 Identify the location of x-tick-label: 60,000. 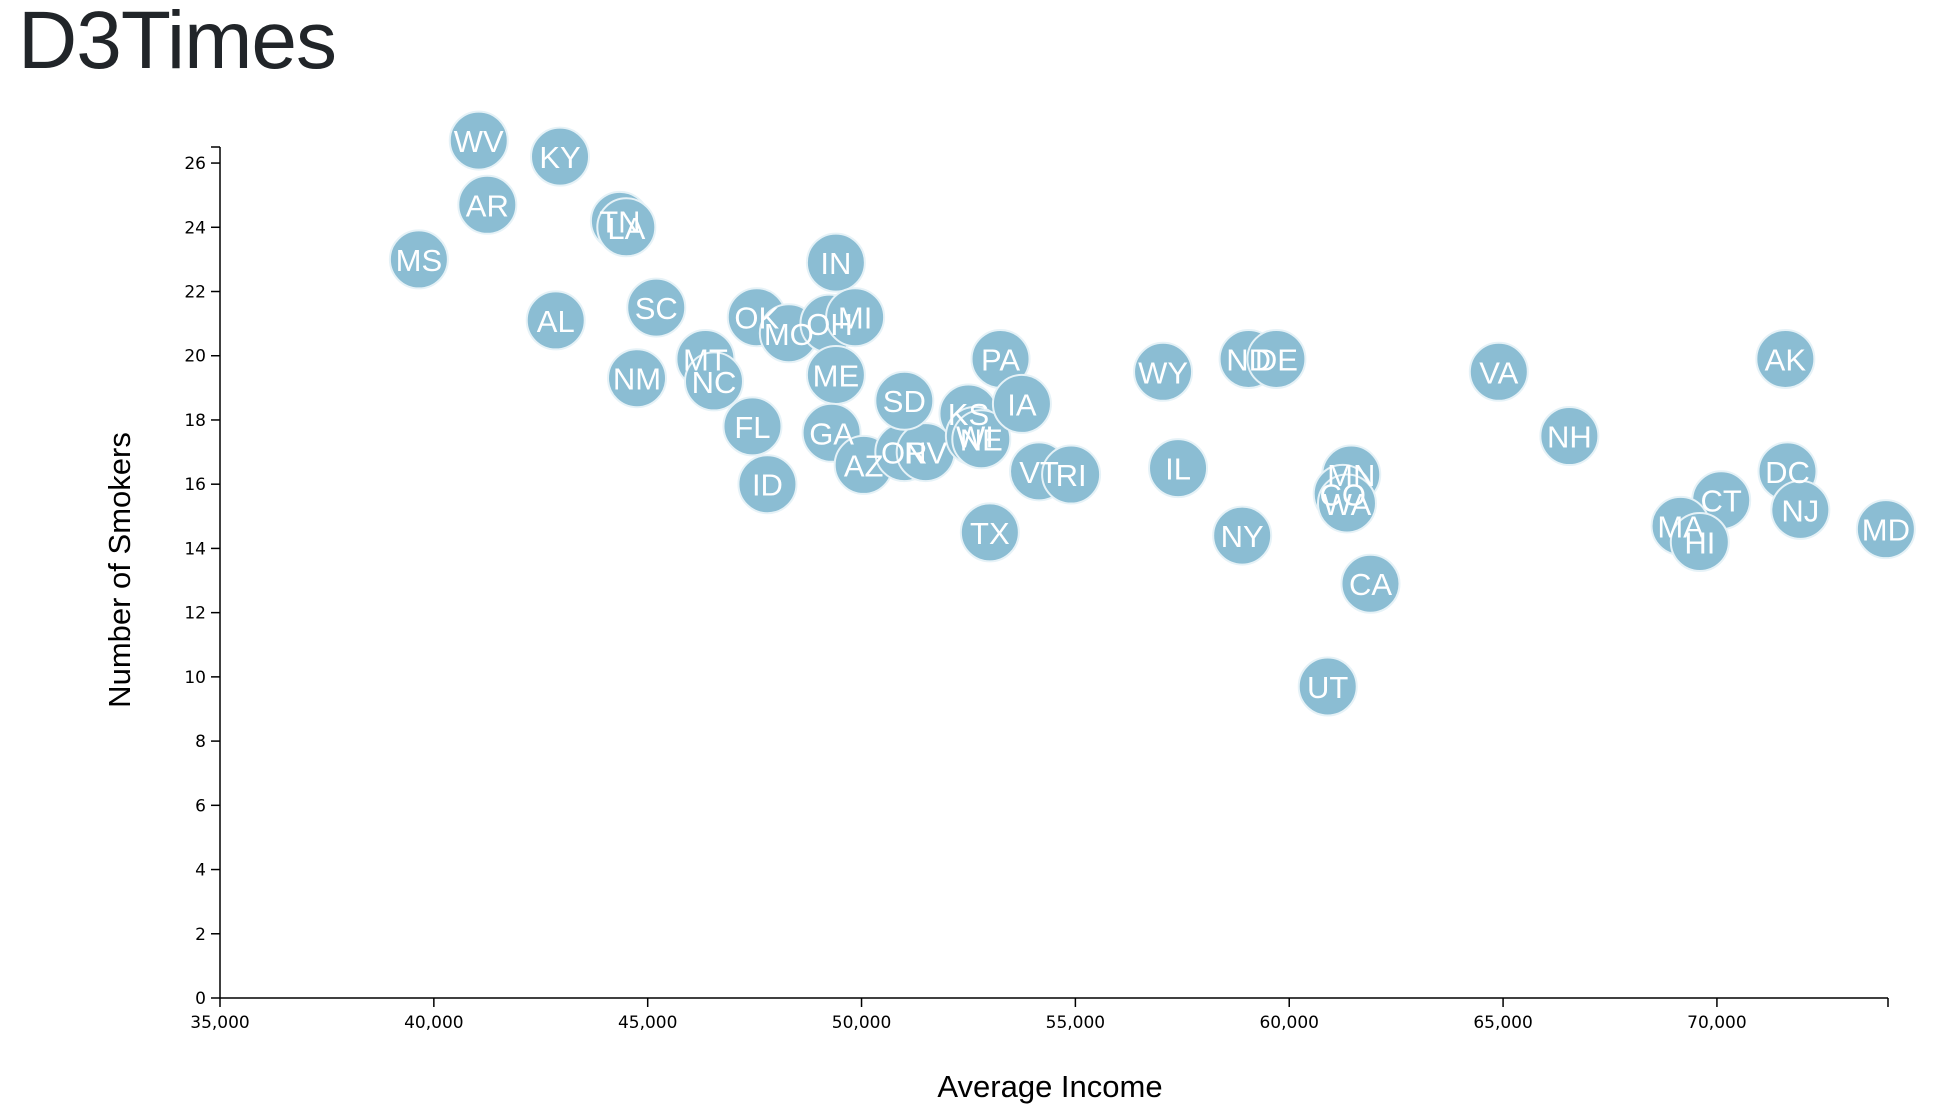
(1288, 1023).